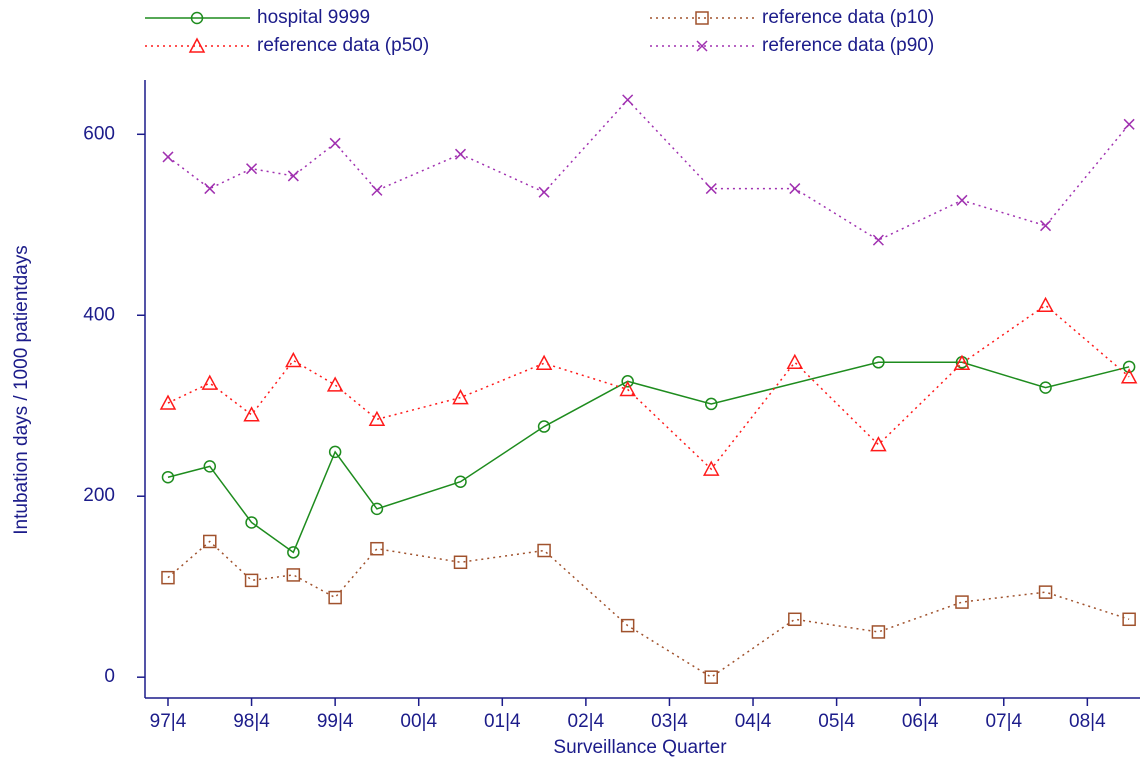 This screenshot has width=1146, height=765. What do you see at coordinates (99, 314) in the screenshot?
I see `y-tick-label: 400` at bounding box center [99, 314].